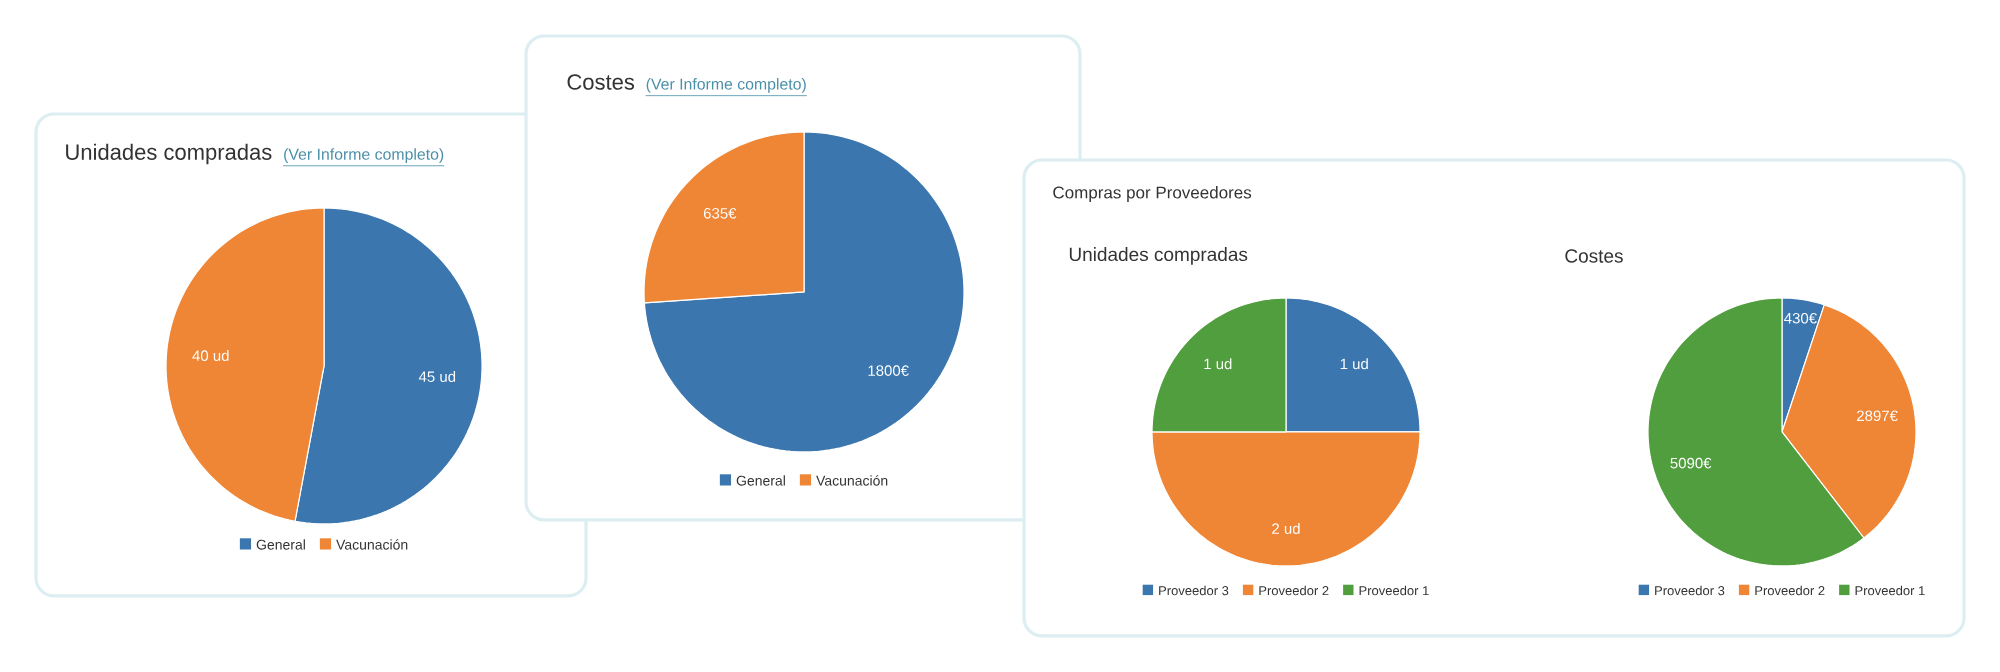 Image resolution: width=2000 pixels, height=672 pixels. I want to click on chart-subtitle: Unidades compradas, so click(1158, 256).